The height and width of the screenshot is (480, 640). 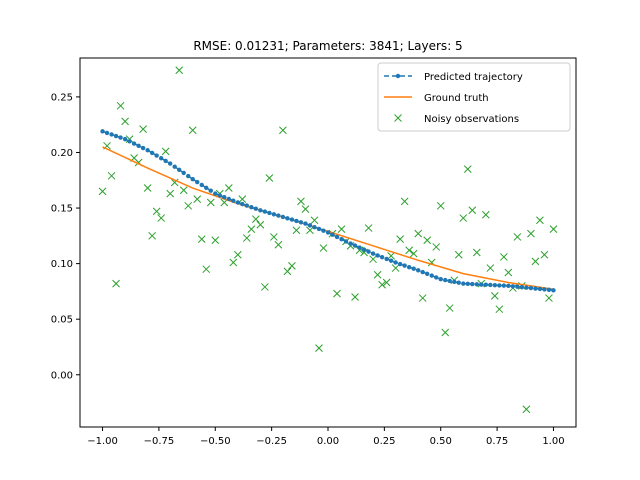 I want to click on x-tick-label: 1.00, so click(x=553, y=441).